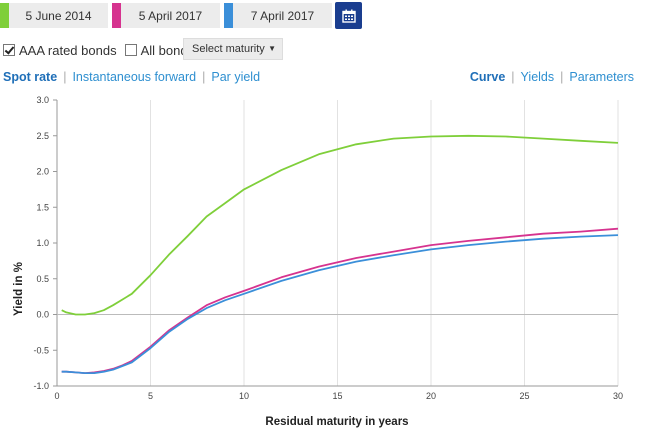 Image resolution: width=660 pixels, height=433 pixels. I want to click on x-tick-label: 25, so click(524, 396).